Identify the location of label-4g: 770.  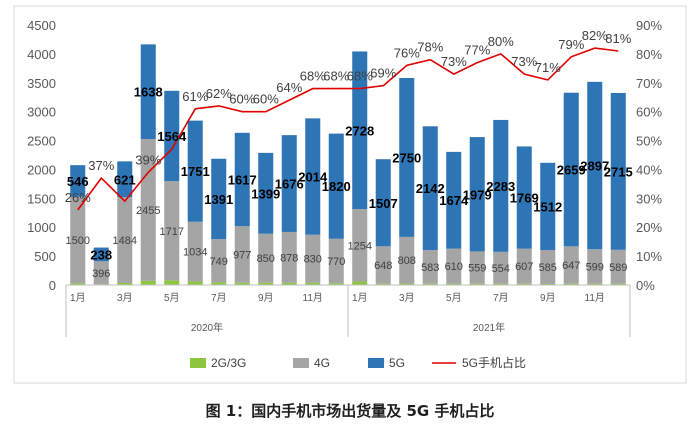
(336, 262).